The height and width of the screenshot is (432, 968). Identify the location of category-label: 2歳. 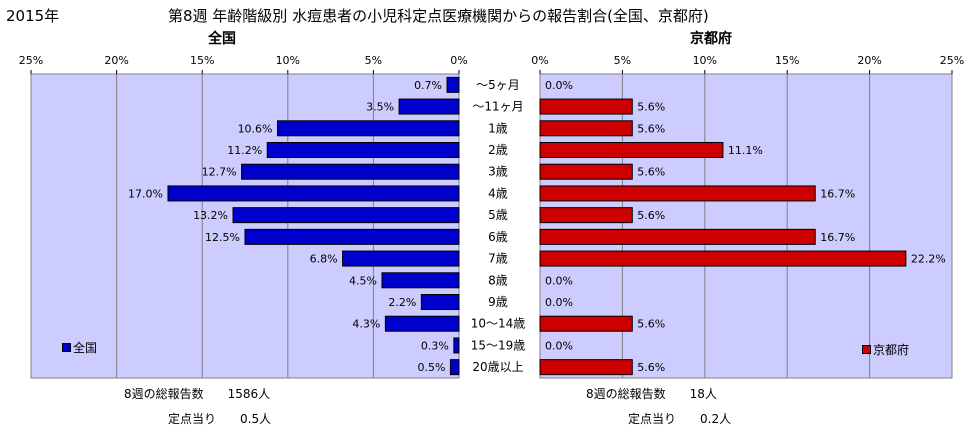
(498, 150).